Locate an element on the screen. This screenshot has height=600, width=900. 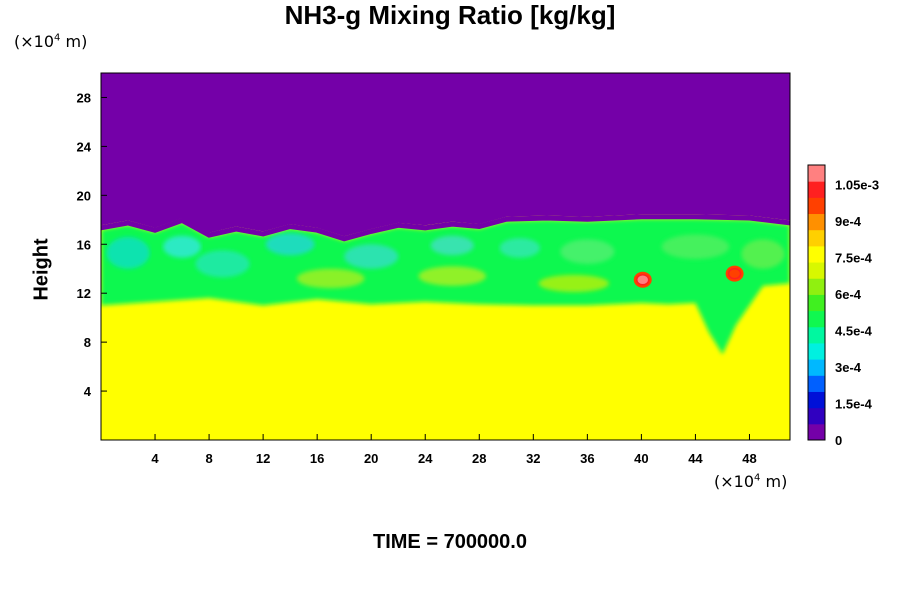
colorbar-tick-label: 1.05e-3 is located at coordinates (857, 184).